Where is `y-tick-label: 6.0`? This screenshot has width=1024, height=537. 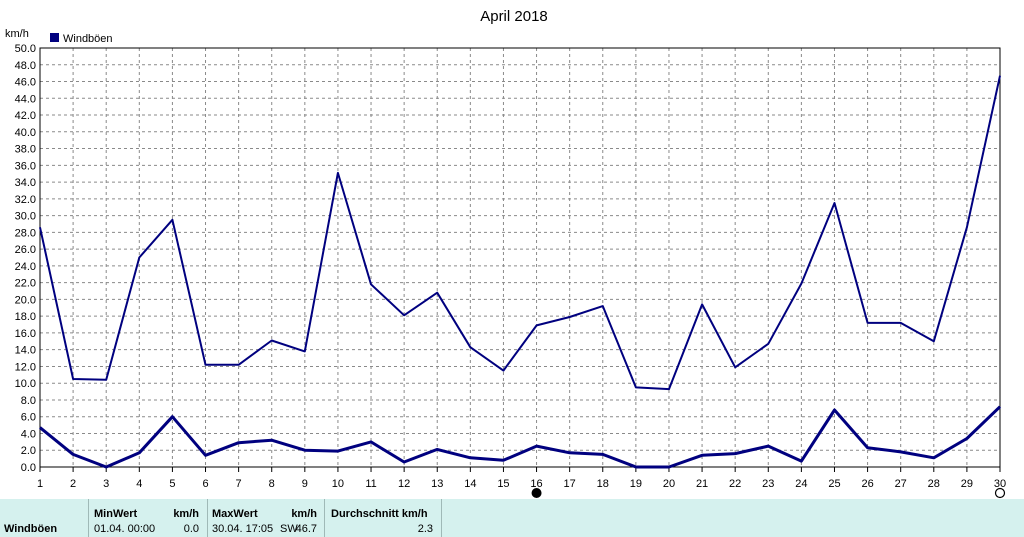 y-tick-label: 6.0 is located at coordinates (28, 418).